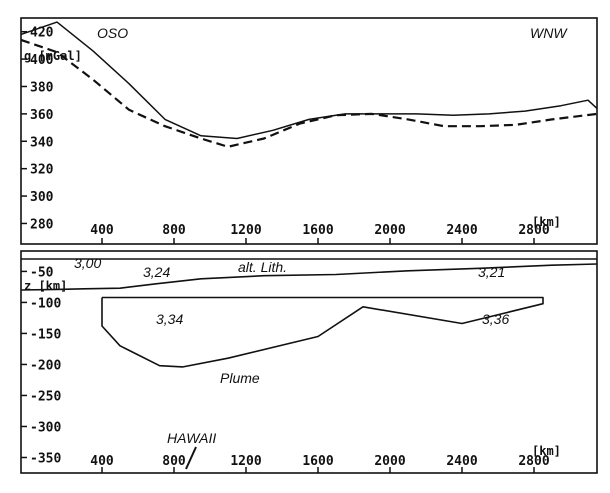  I want to click on cross-section-y-ticks: -50 -100 -150 -200 -250 -300 -350, so click(41, 365).